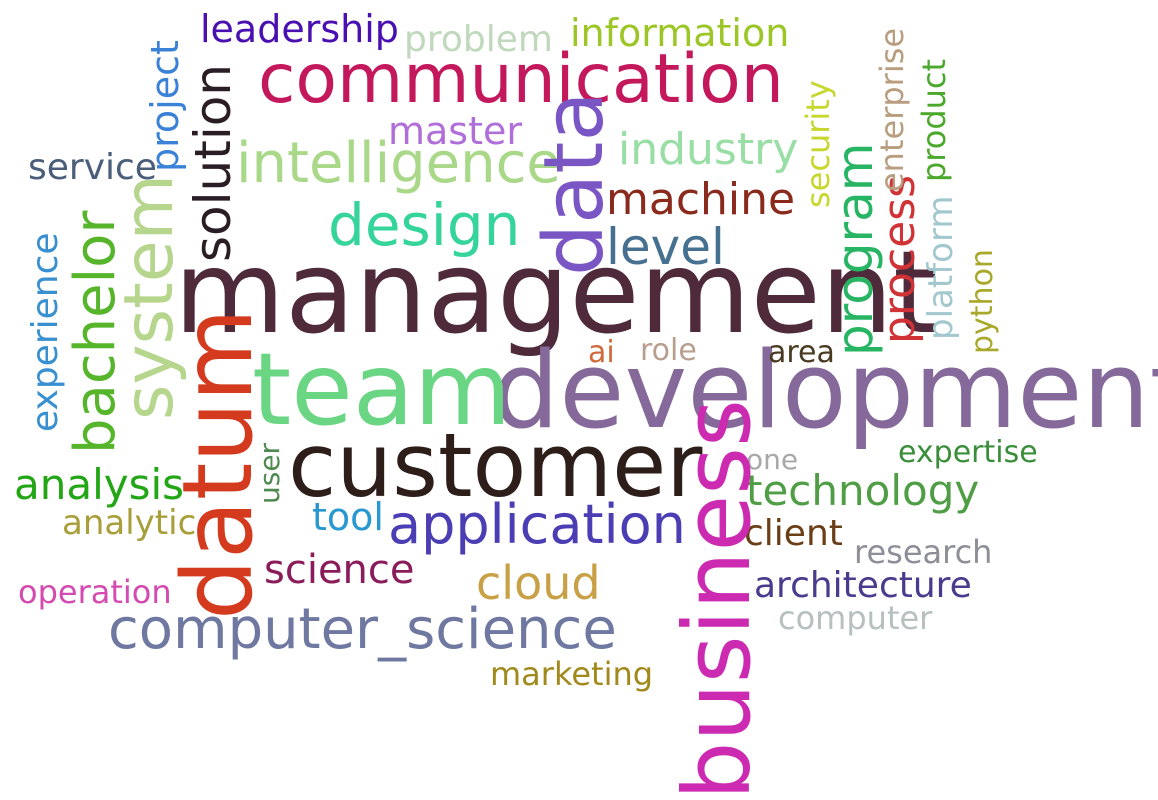 The height and width of the screenshot is (800, 1158). I want to click on word-industry: industry, so click(708, 149).